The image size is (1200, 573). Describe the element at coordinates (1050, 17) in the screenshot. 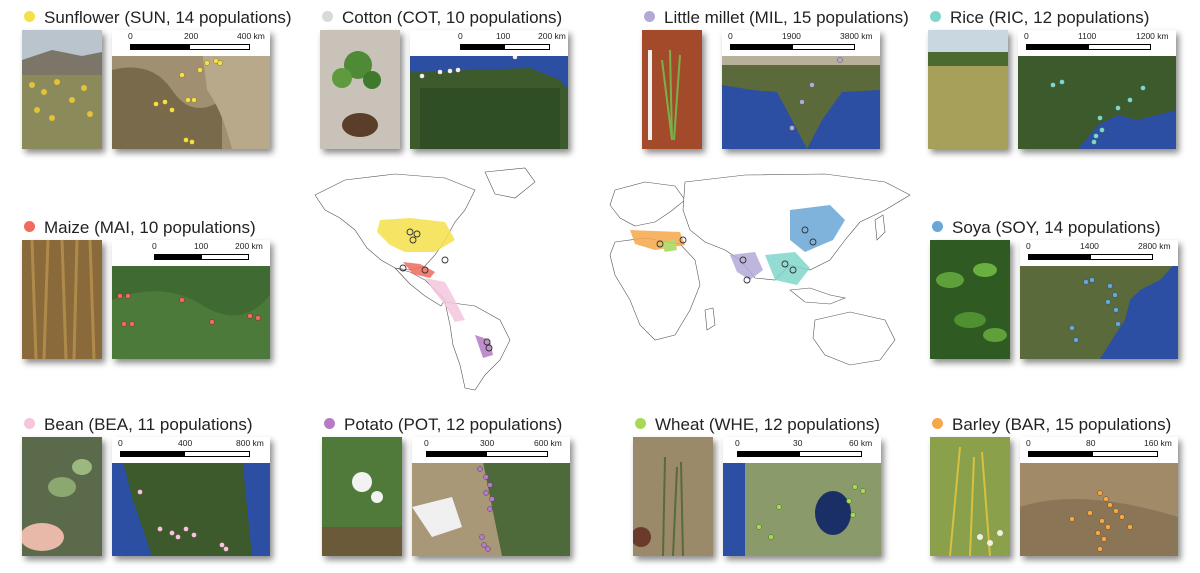

I see `panel-title-text: Rice (RIC, 12 populations)` at that location.